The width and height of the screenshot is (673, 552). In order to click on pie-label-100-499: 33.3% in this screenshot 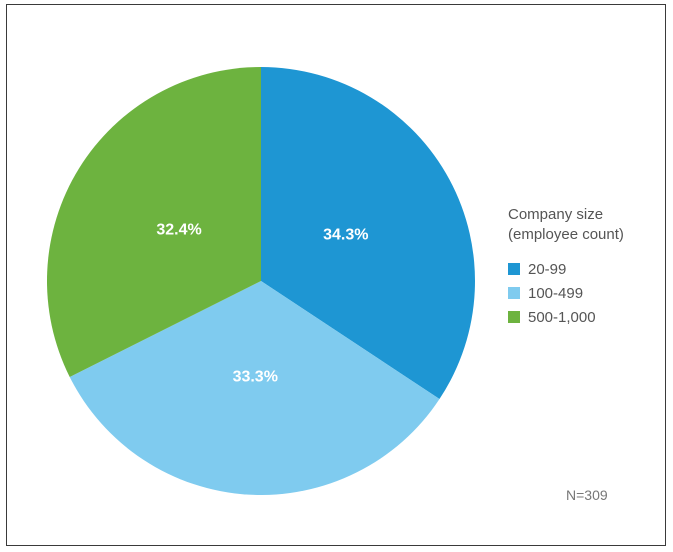, I will do `click(255, 376)`.